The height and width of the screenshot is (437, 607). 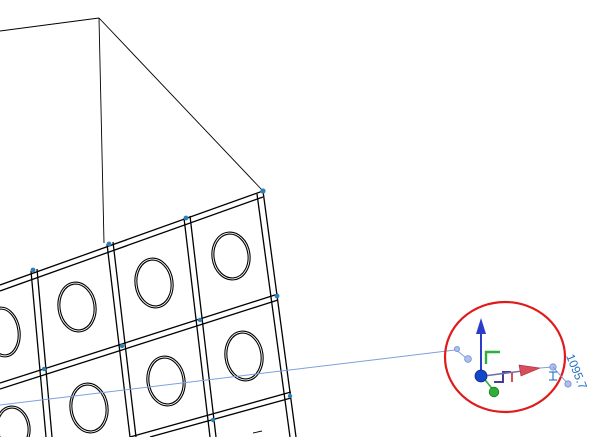 I want to click on gizmo-origin-icon, so click(x=481, y=376).